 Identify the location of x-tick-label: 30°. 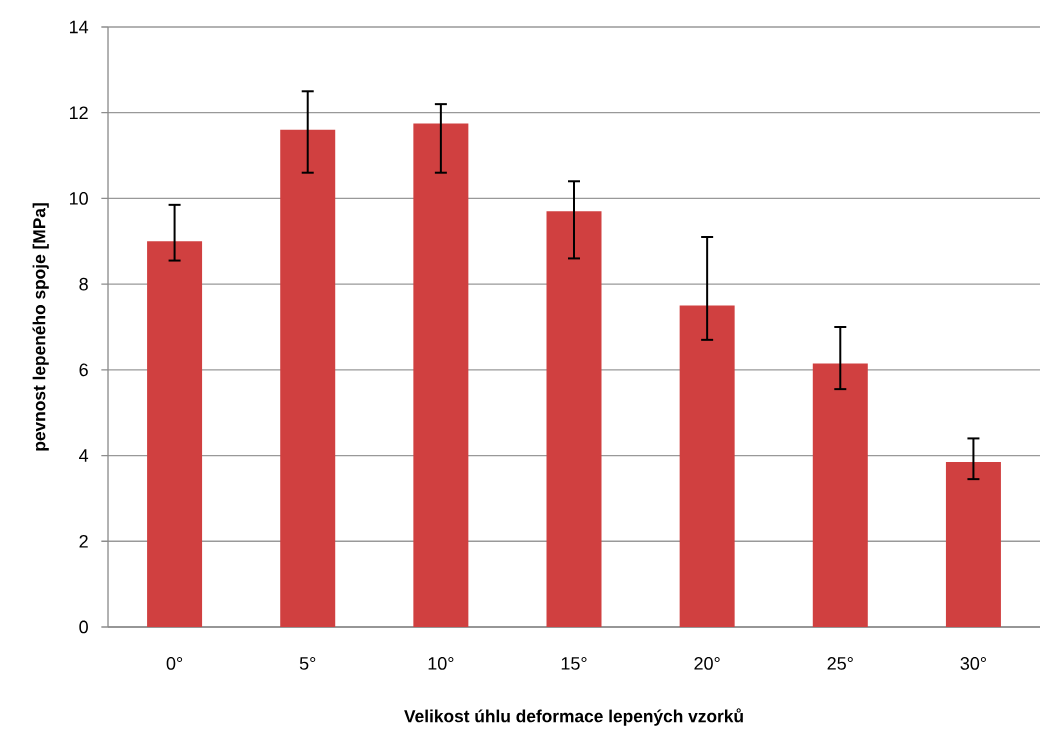
(973, 663).